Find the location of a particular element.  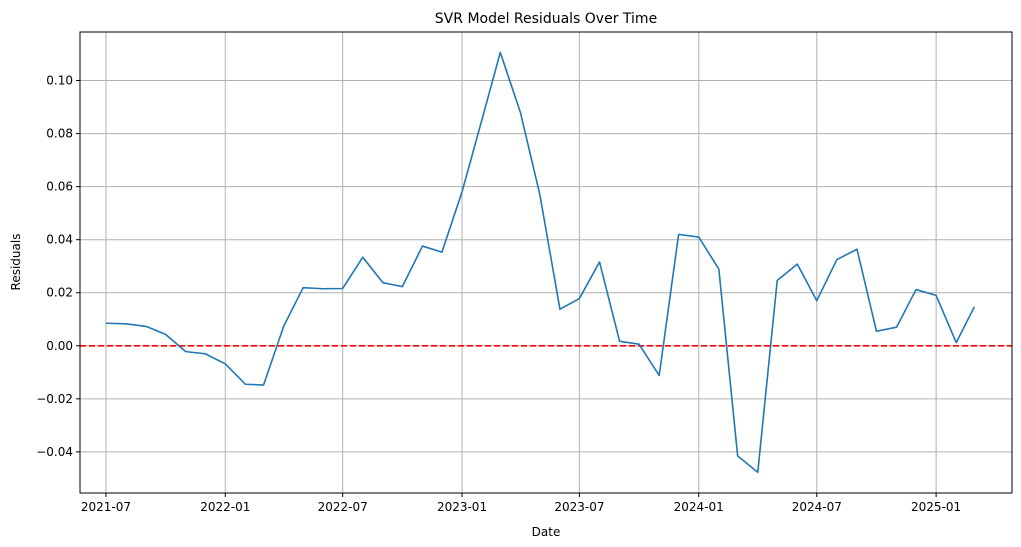

y-tick-label: 0.04 is located at coordinates (59, 240).